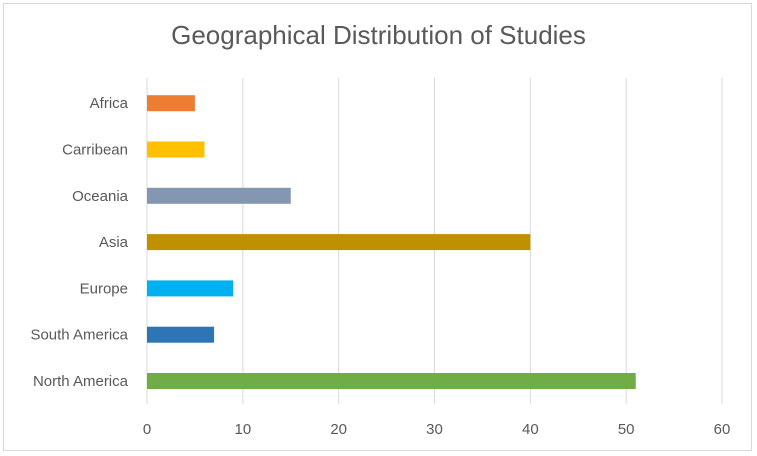 This screenshot has width=757, height=456. Describe the element at coordinates (95, 150) in the screenshot. I see `category-label: Carribean` at that location.